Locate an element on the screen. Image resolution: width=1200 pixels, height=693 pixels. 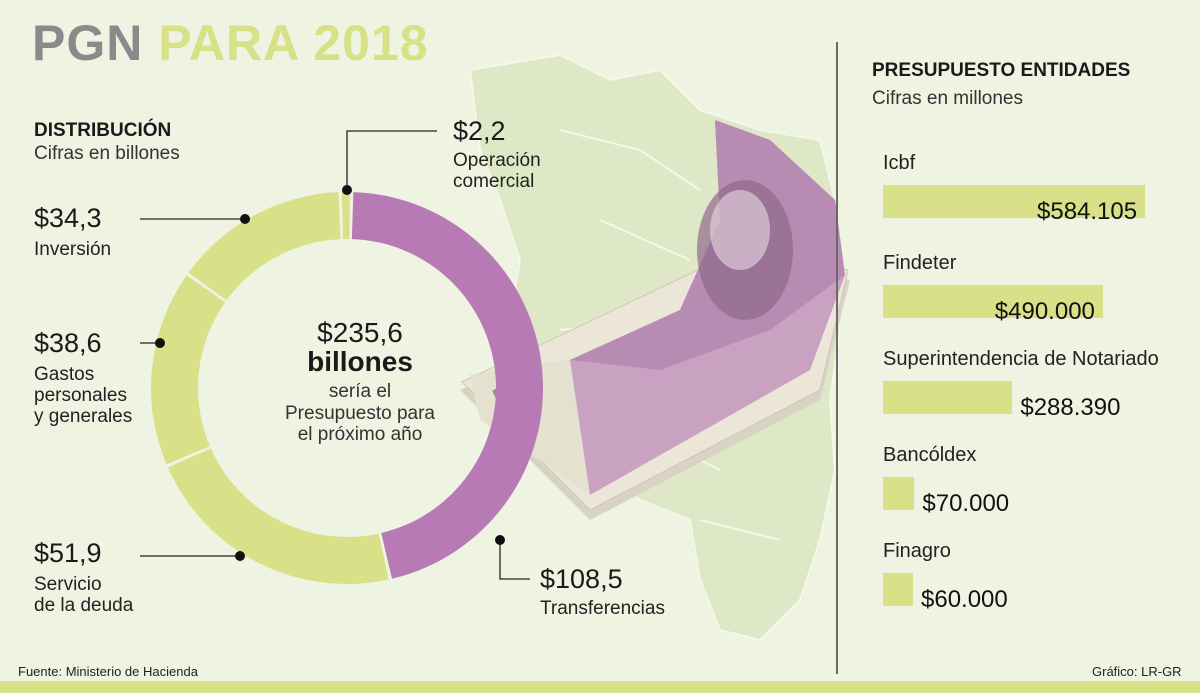
total-budget-value: $235,6 is located at coordinates (360, 332).